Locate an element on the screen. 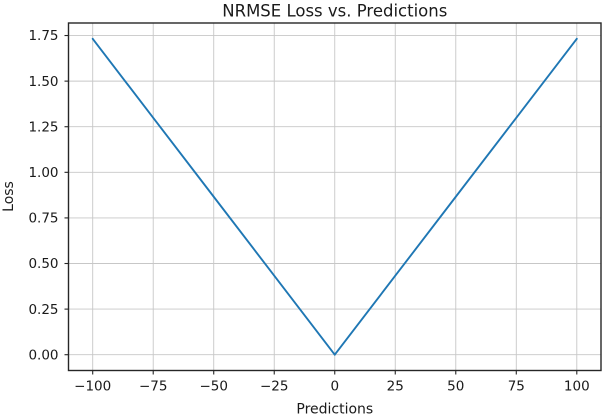 The height and width of the screenshot is (420, 610). y-tick-label: 1.25 is located at coordinates (43, 127).